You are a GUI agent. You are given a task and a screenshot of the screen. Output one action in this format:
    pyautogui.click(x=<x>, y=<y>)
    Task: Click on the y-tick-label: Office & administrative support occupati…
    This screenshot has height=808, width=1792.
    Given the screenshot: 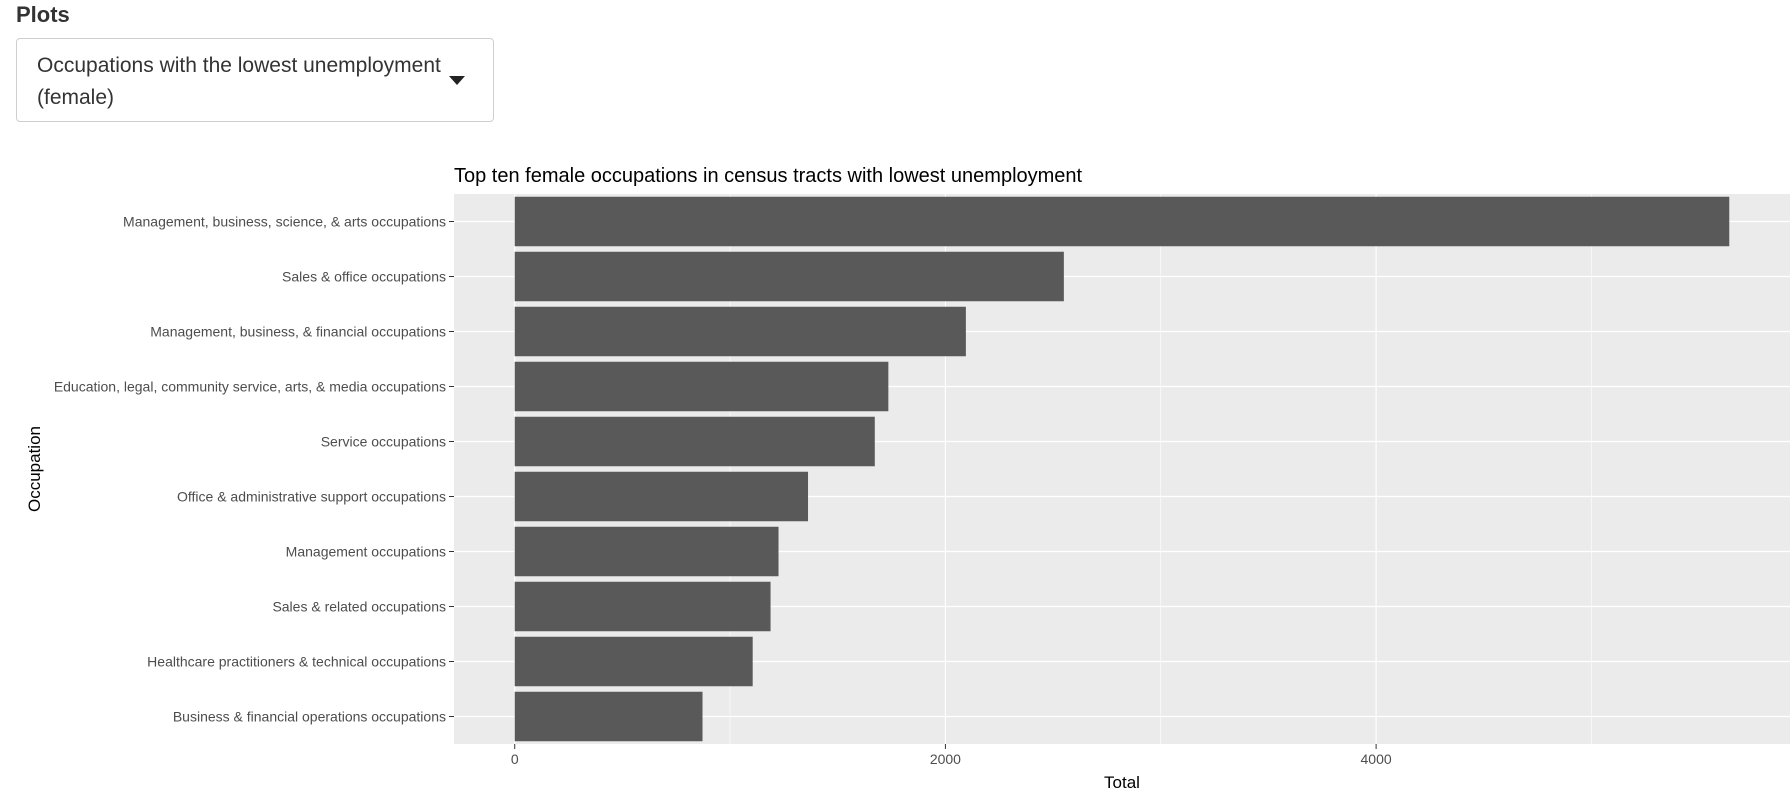 What is the action you would take?
    pyautogui.click(x=311, y=497)
    